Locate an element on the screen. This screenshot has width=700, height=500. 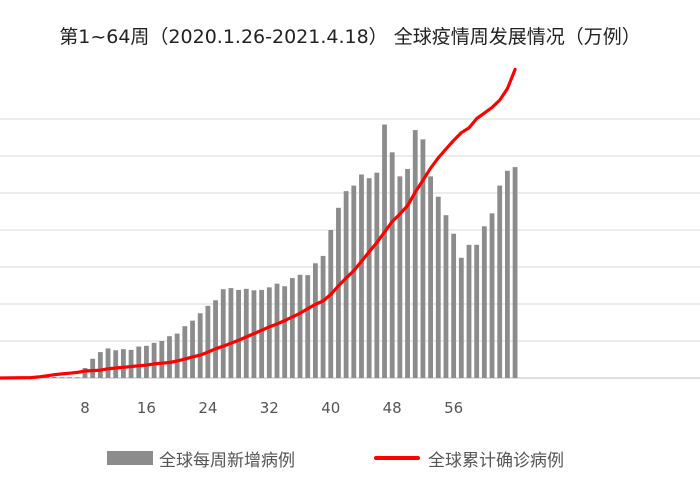
legend-item-cumulative: 全球累计确诊病例 is located at coordinates (469, 458).